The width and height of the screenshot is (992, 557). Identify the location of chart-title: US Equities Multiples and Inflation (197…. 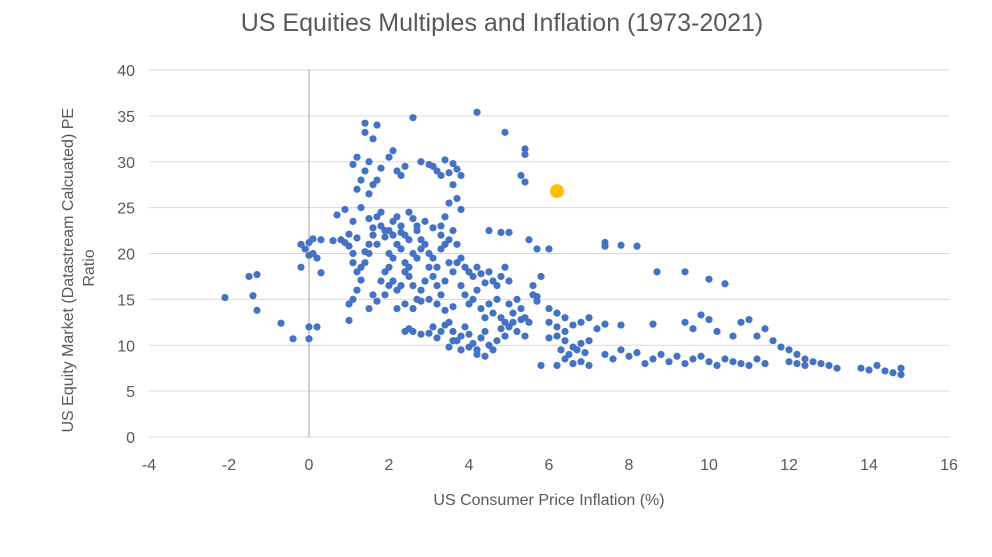
(502, 23).